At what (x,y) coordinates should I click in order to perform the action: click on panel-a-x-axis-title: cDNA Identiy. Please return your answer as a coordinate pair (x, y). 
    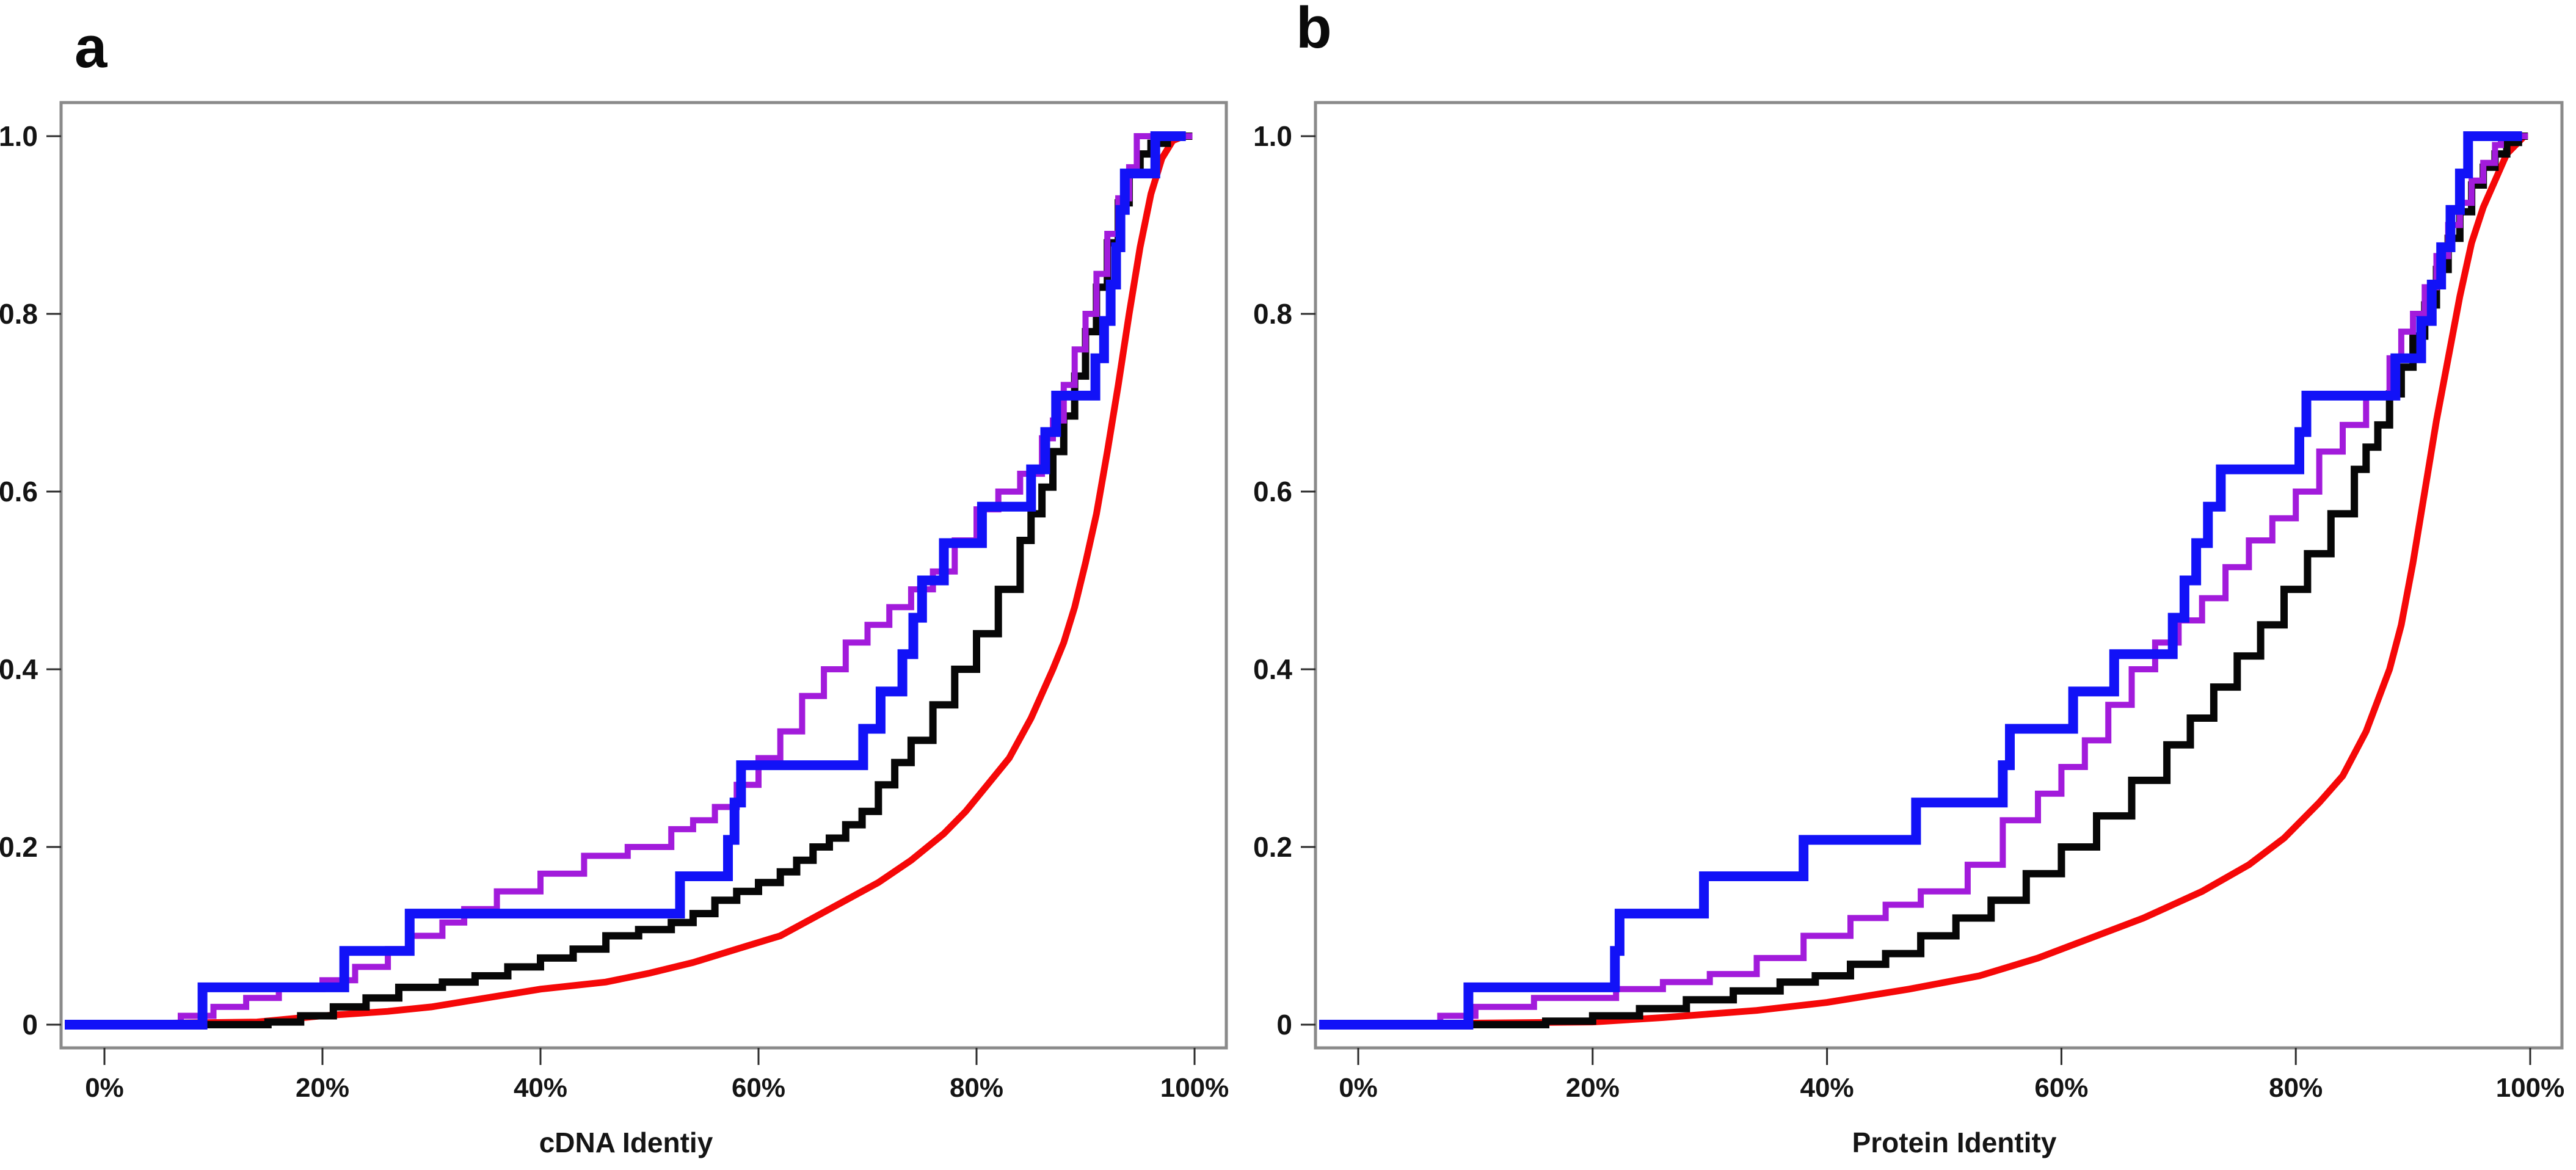
    Looking at the image, I should click on (626, 1142).